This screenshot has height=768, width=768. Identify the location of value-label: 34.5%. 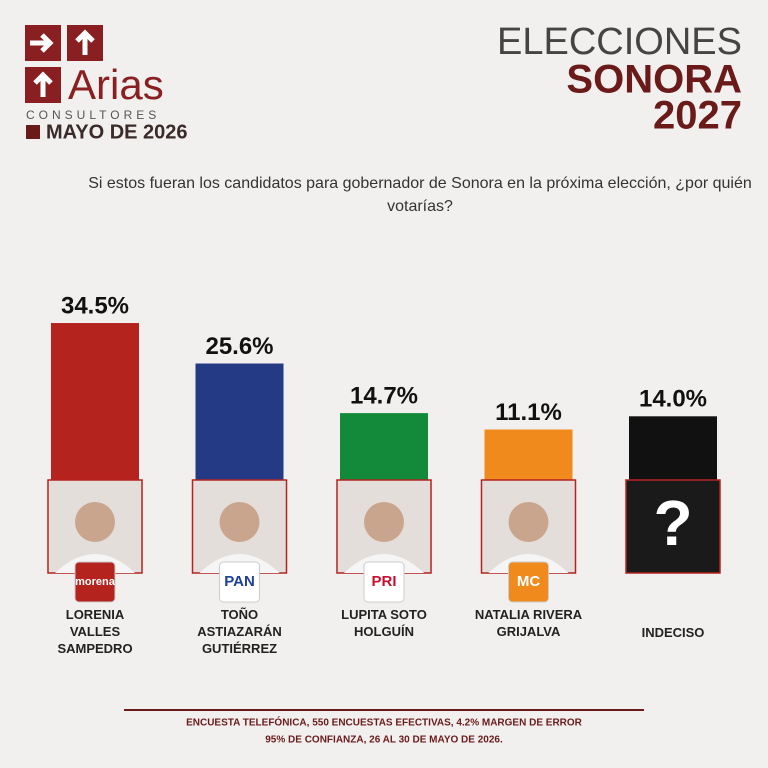
(95, 305).